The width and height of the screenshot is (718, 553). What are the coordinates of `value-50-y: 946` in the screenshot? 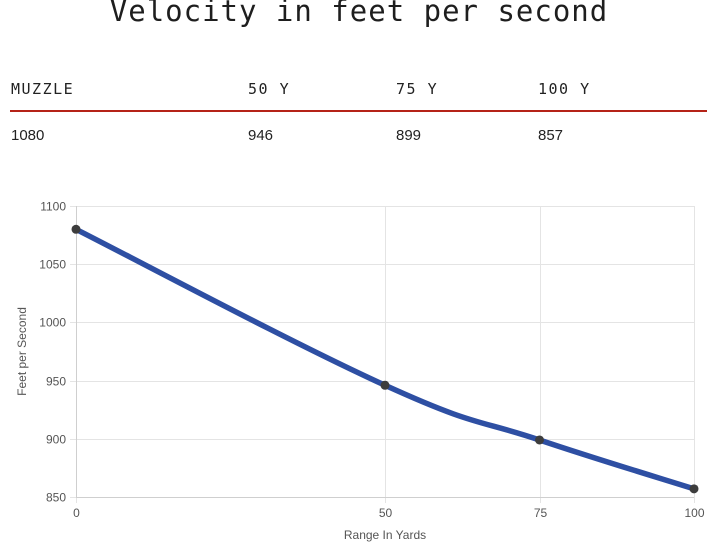 It's located at (261, 135).